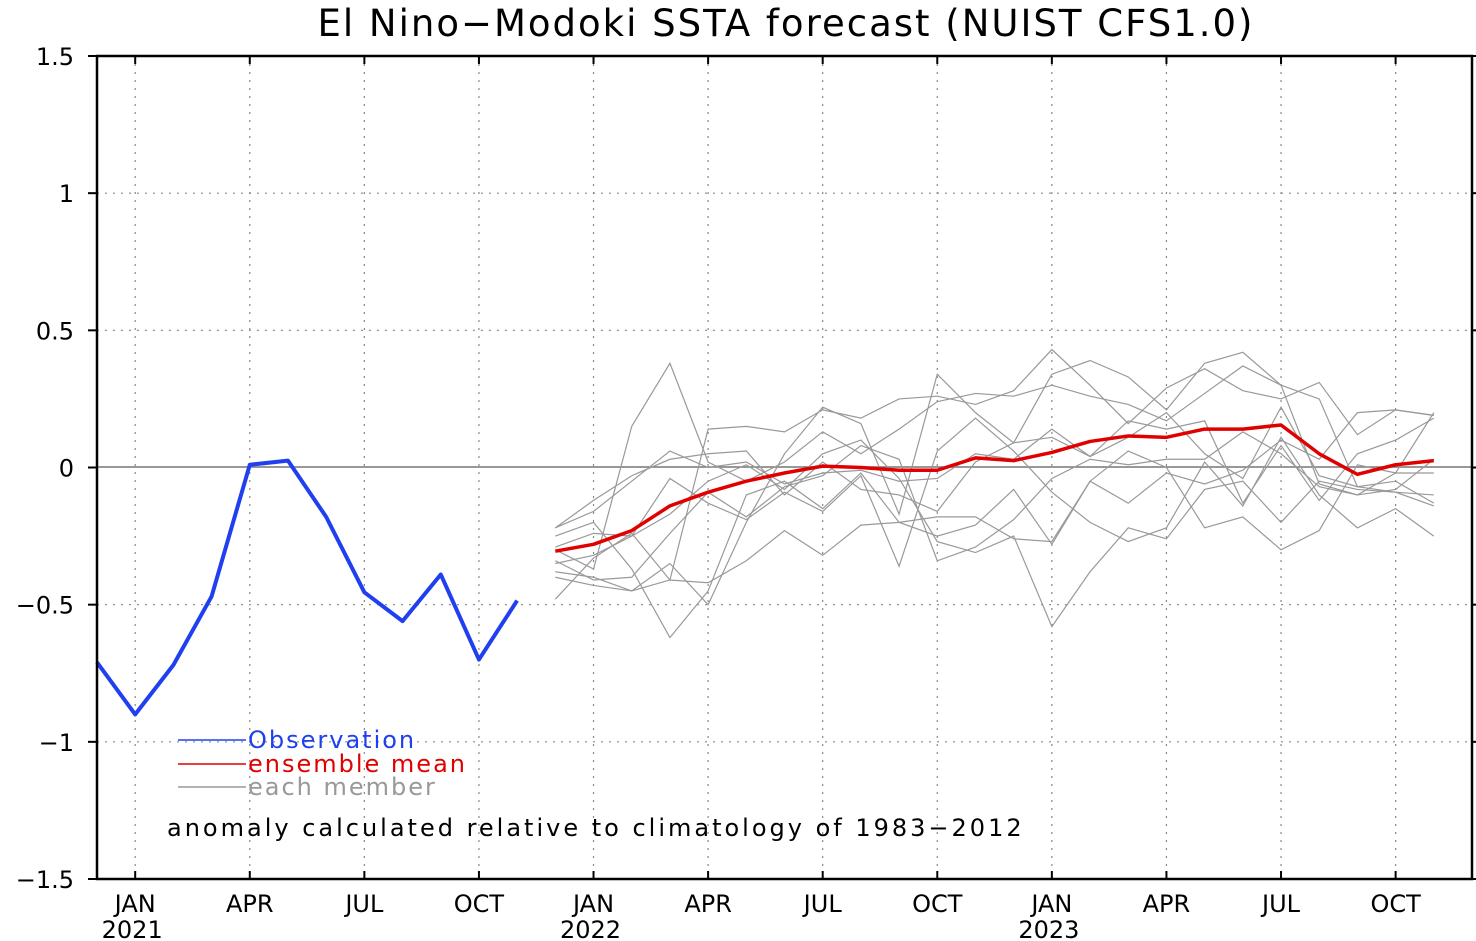  I want to click on ensemble-mean-line, so click(994, 488).